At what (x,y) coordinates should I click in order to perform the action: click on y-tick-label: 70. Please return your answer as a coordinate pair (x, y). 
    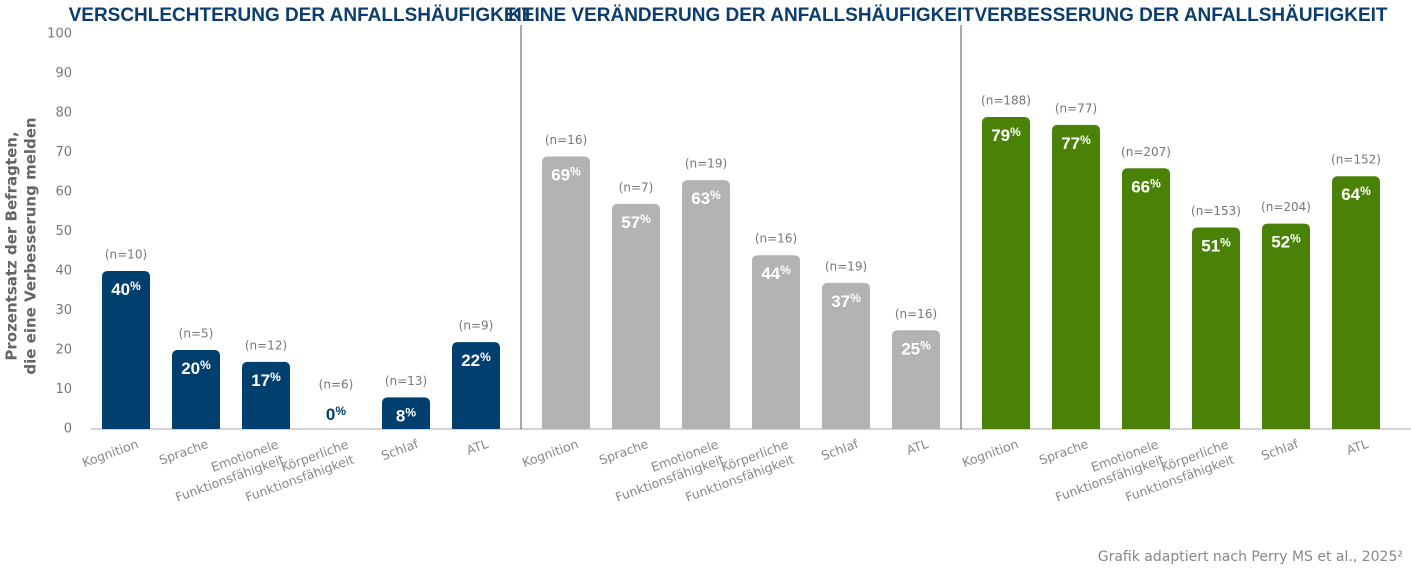
    Looking at the image, I should click on (63, 152).